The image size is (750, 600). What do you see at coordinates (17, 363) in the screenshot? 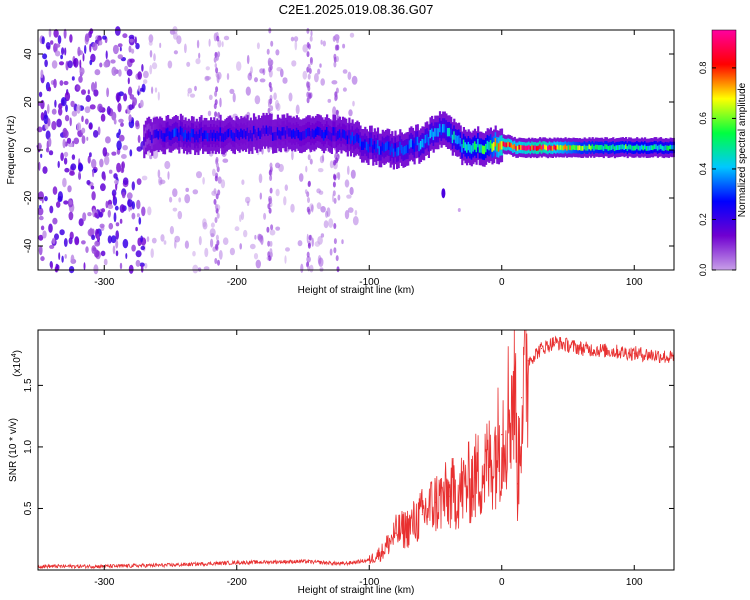
I see `snr-multiplier-text: (x104)` at bounding box center [17, 363].